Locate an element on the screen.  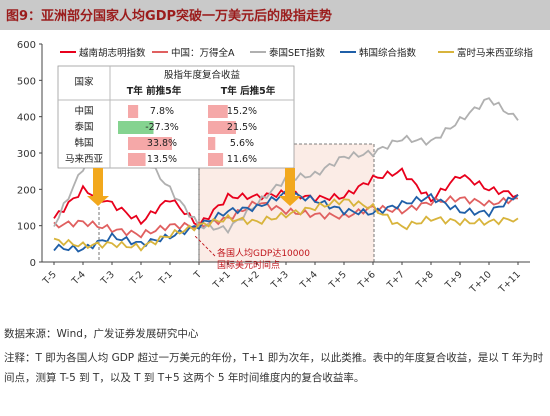
table-col2-header: T年 后推5年 is located at coordinates (248, 91).